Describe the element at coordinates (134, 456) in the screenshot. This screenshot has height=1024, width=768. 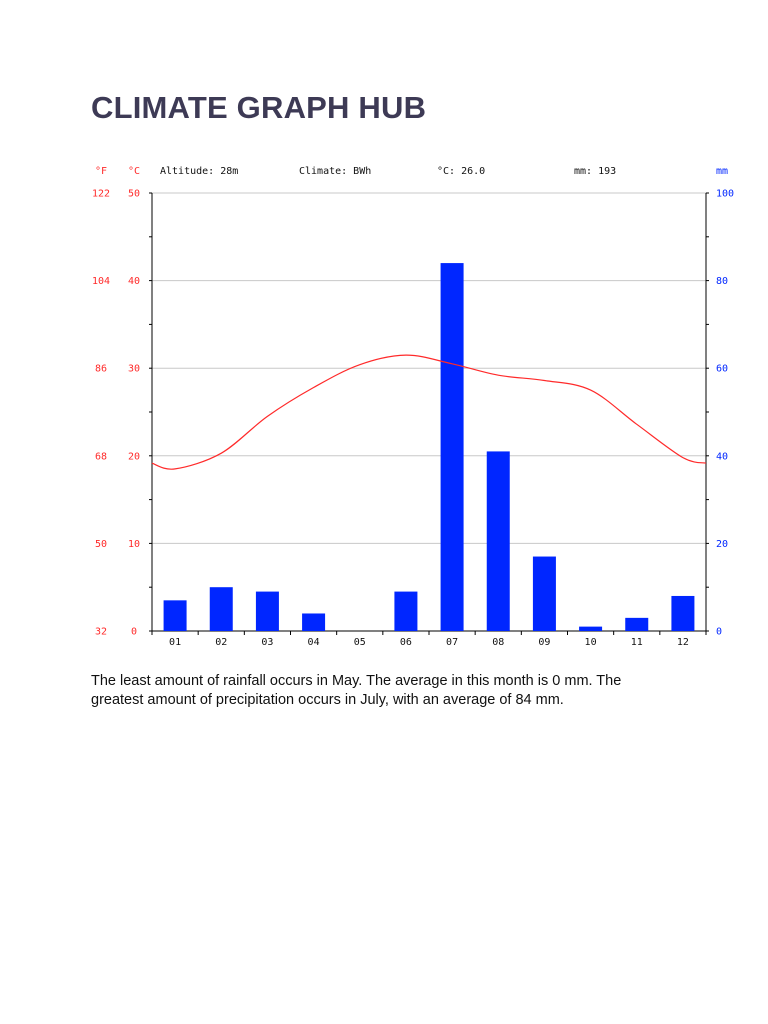
I see `celsius-tick-label: 20` at that location.